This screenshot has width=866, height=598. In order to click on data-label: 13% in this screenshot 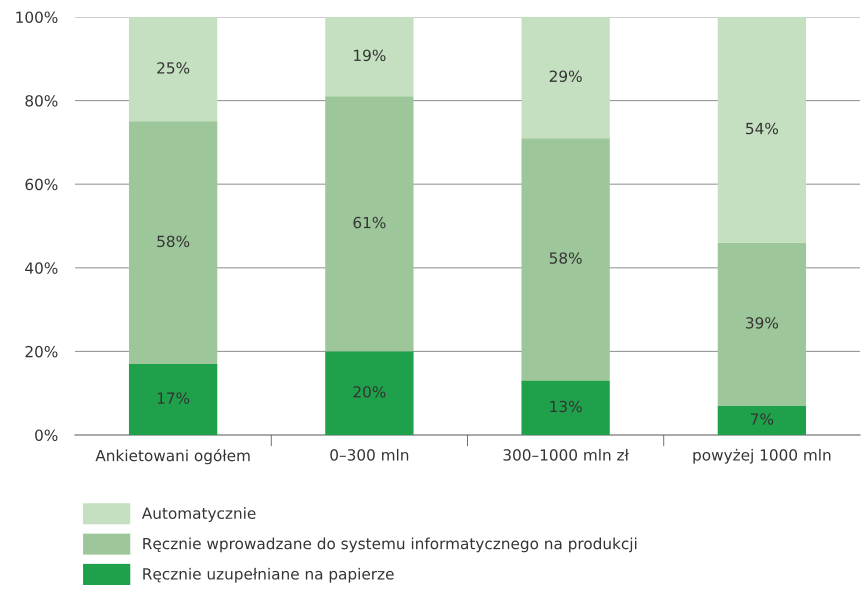, I will do `click(566, 406)`.